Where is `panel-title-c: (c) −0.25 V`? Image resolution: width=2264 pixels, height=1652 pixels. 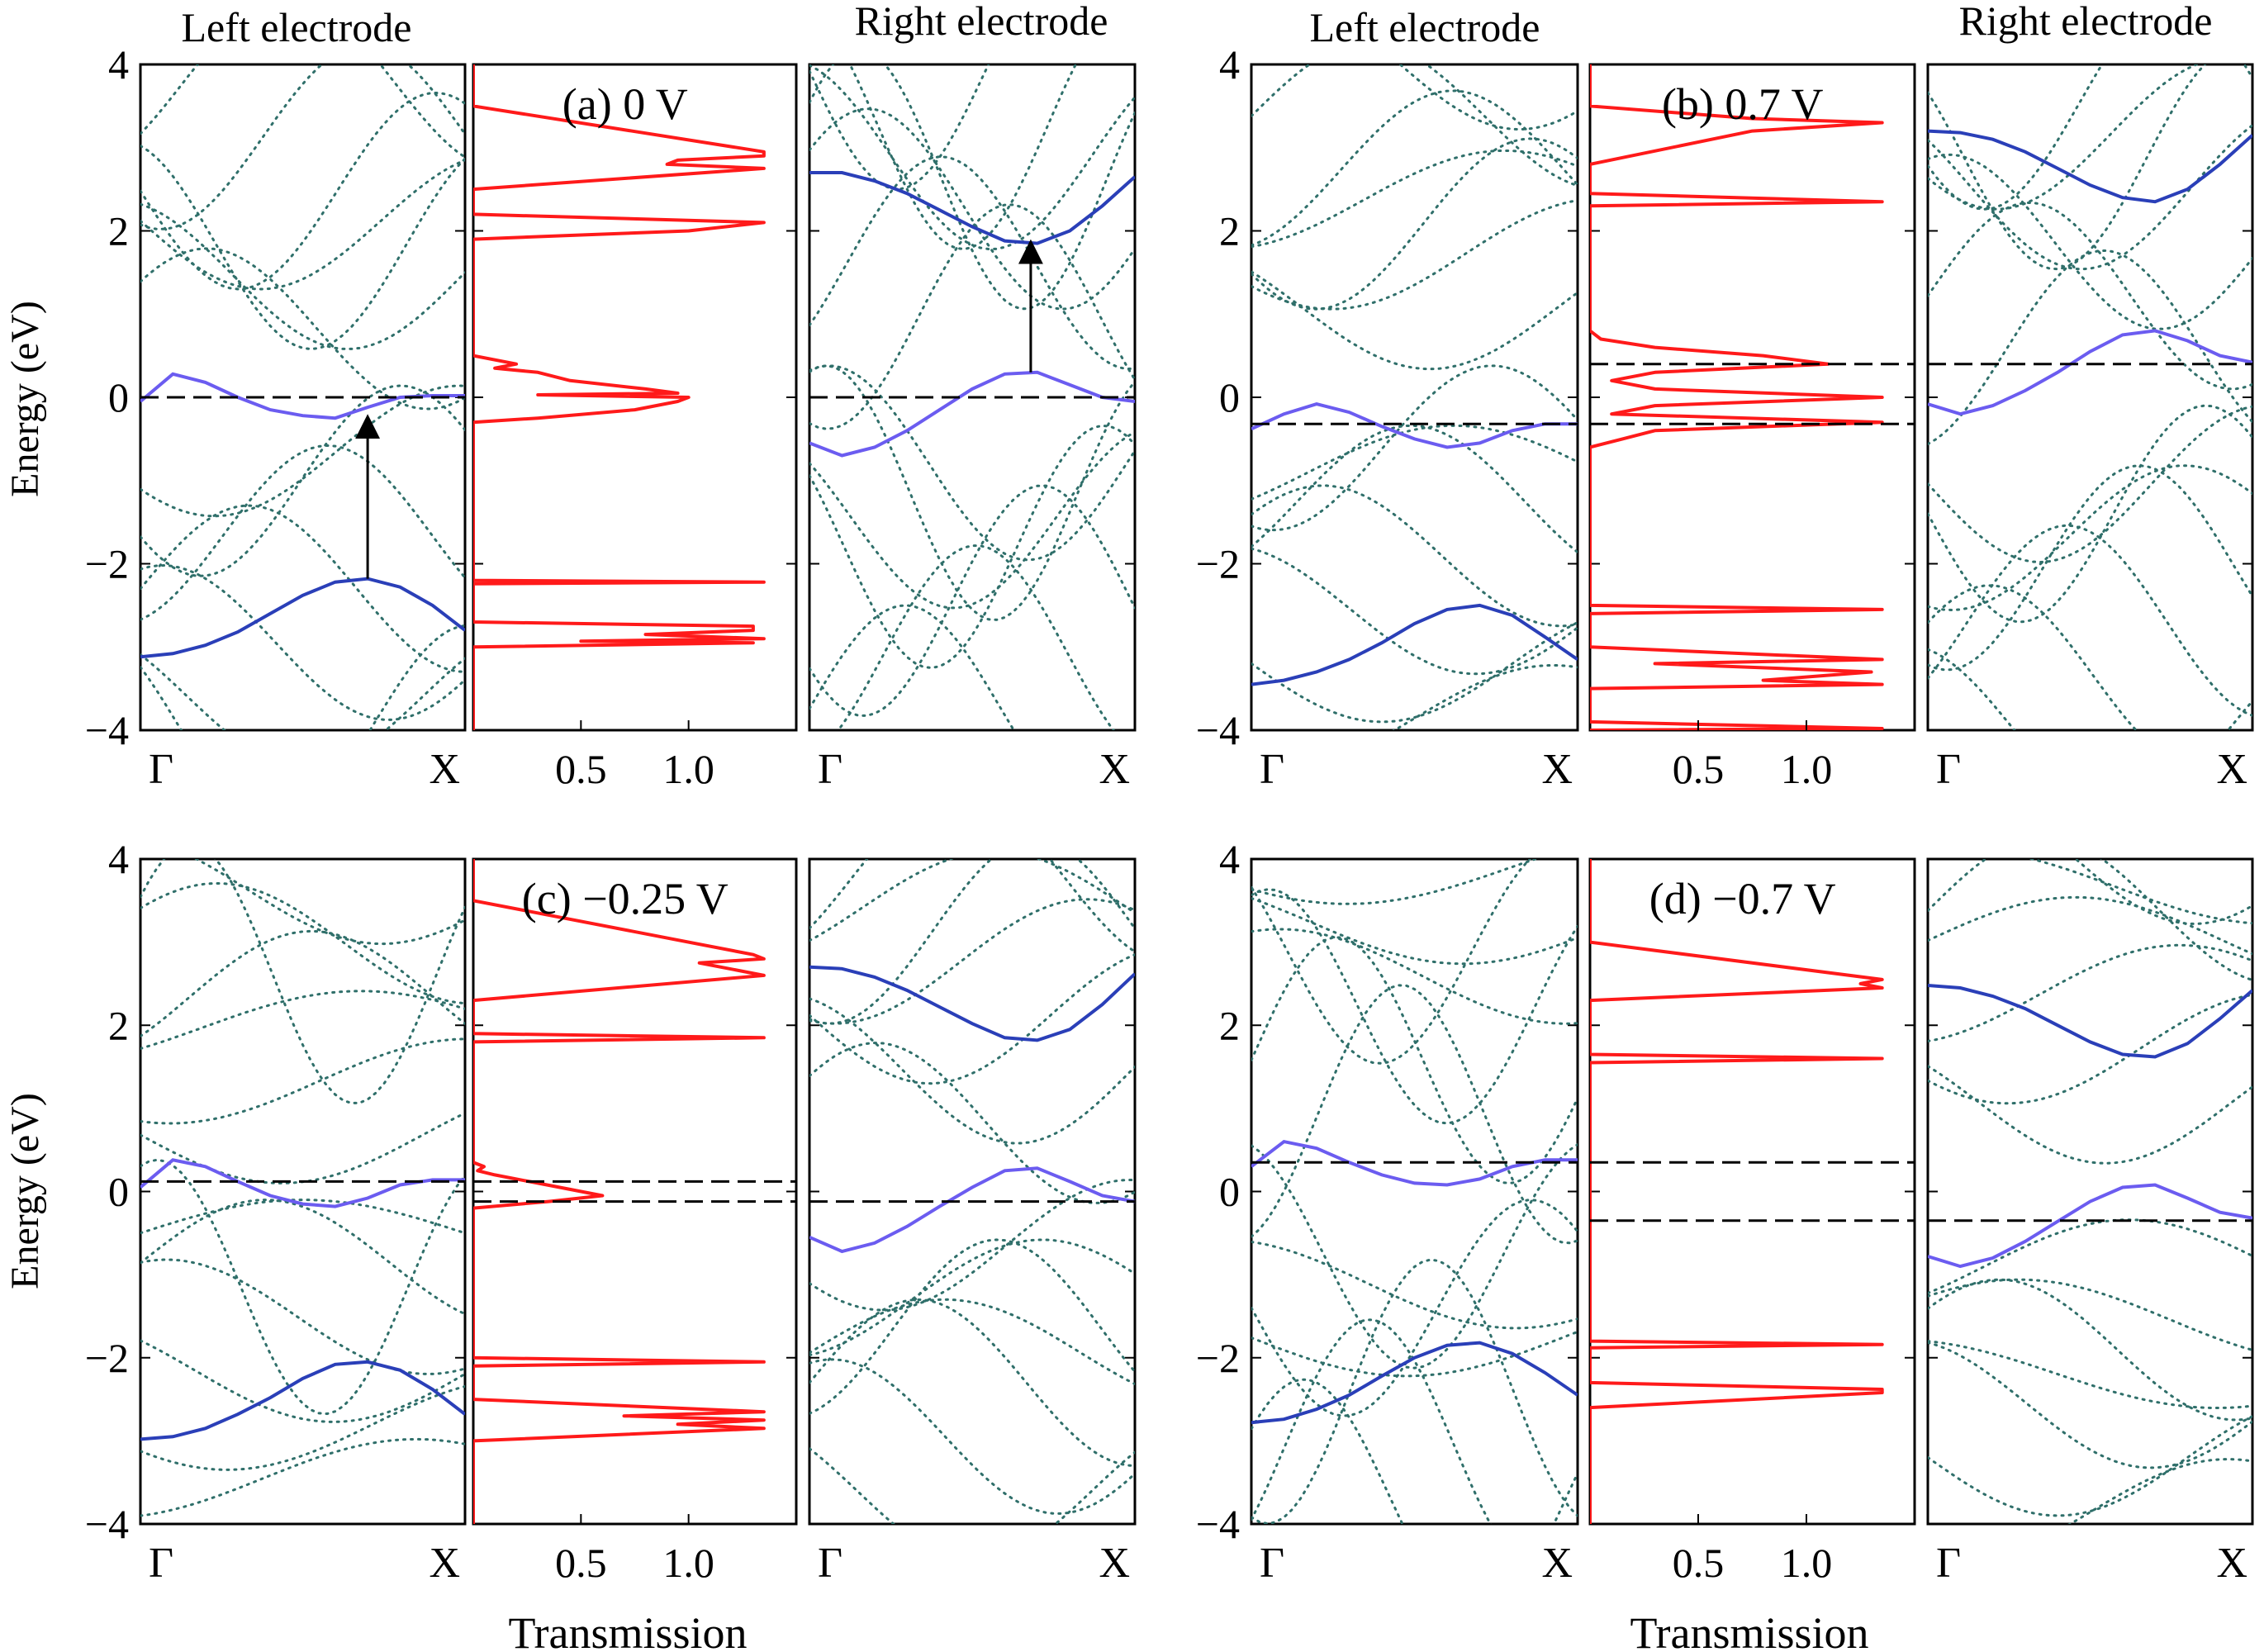
panel-title-c: (c) −0.25 V is located at coordinates (625, 898).